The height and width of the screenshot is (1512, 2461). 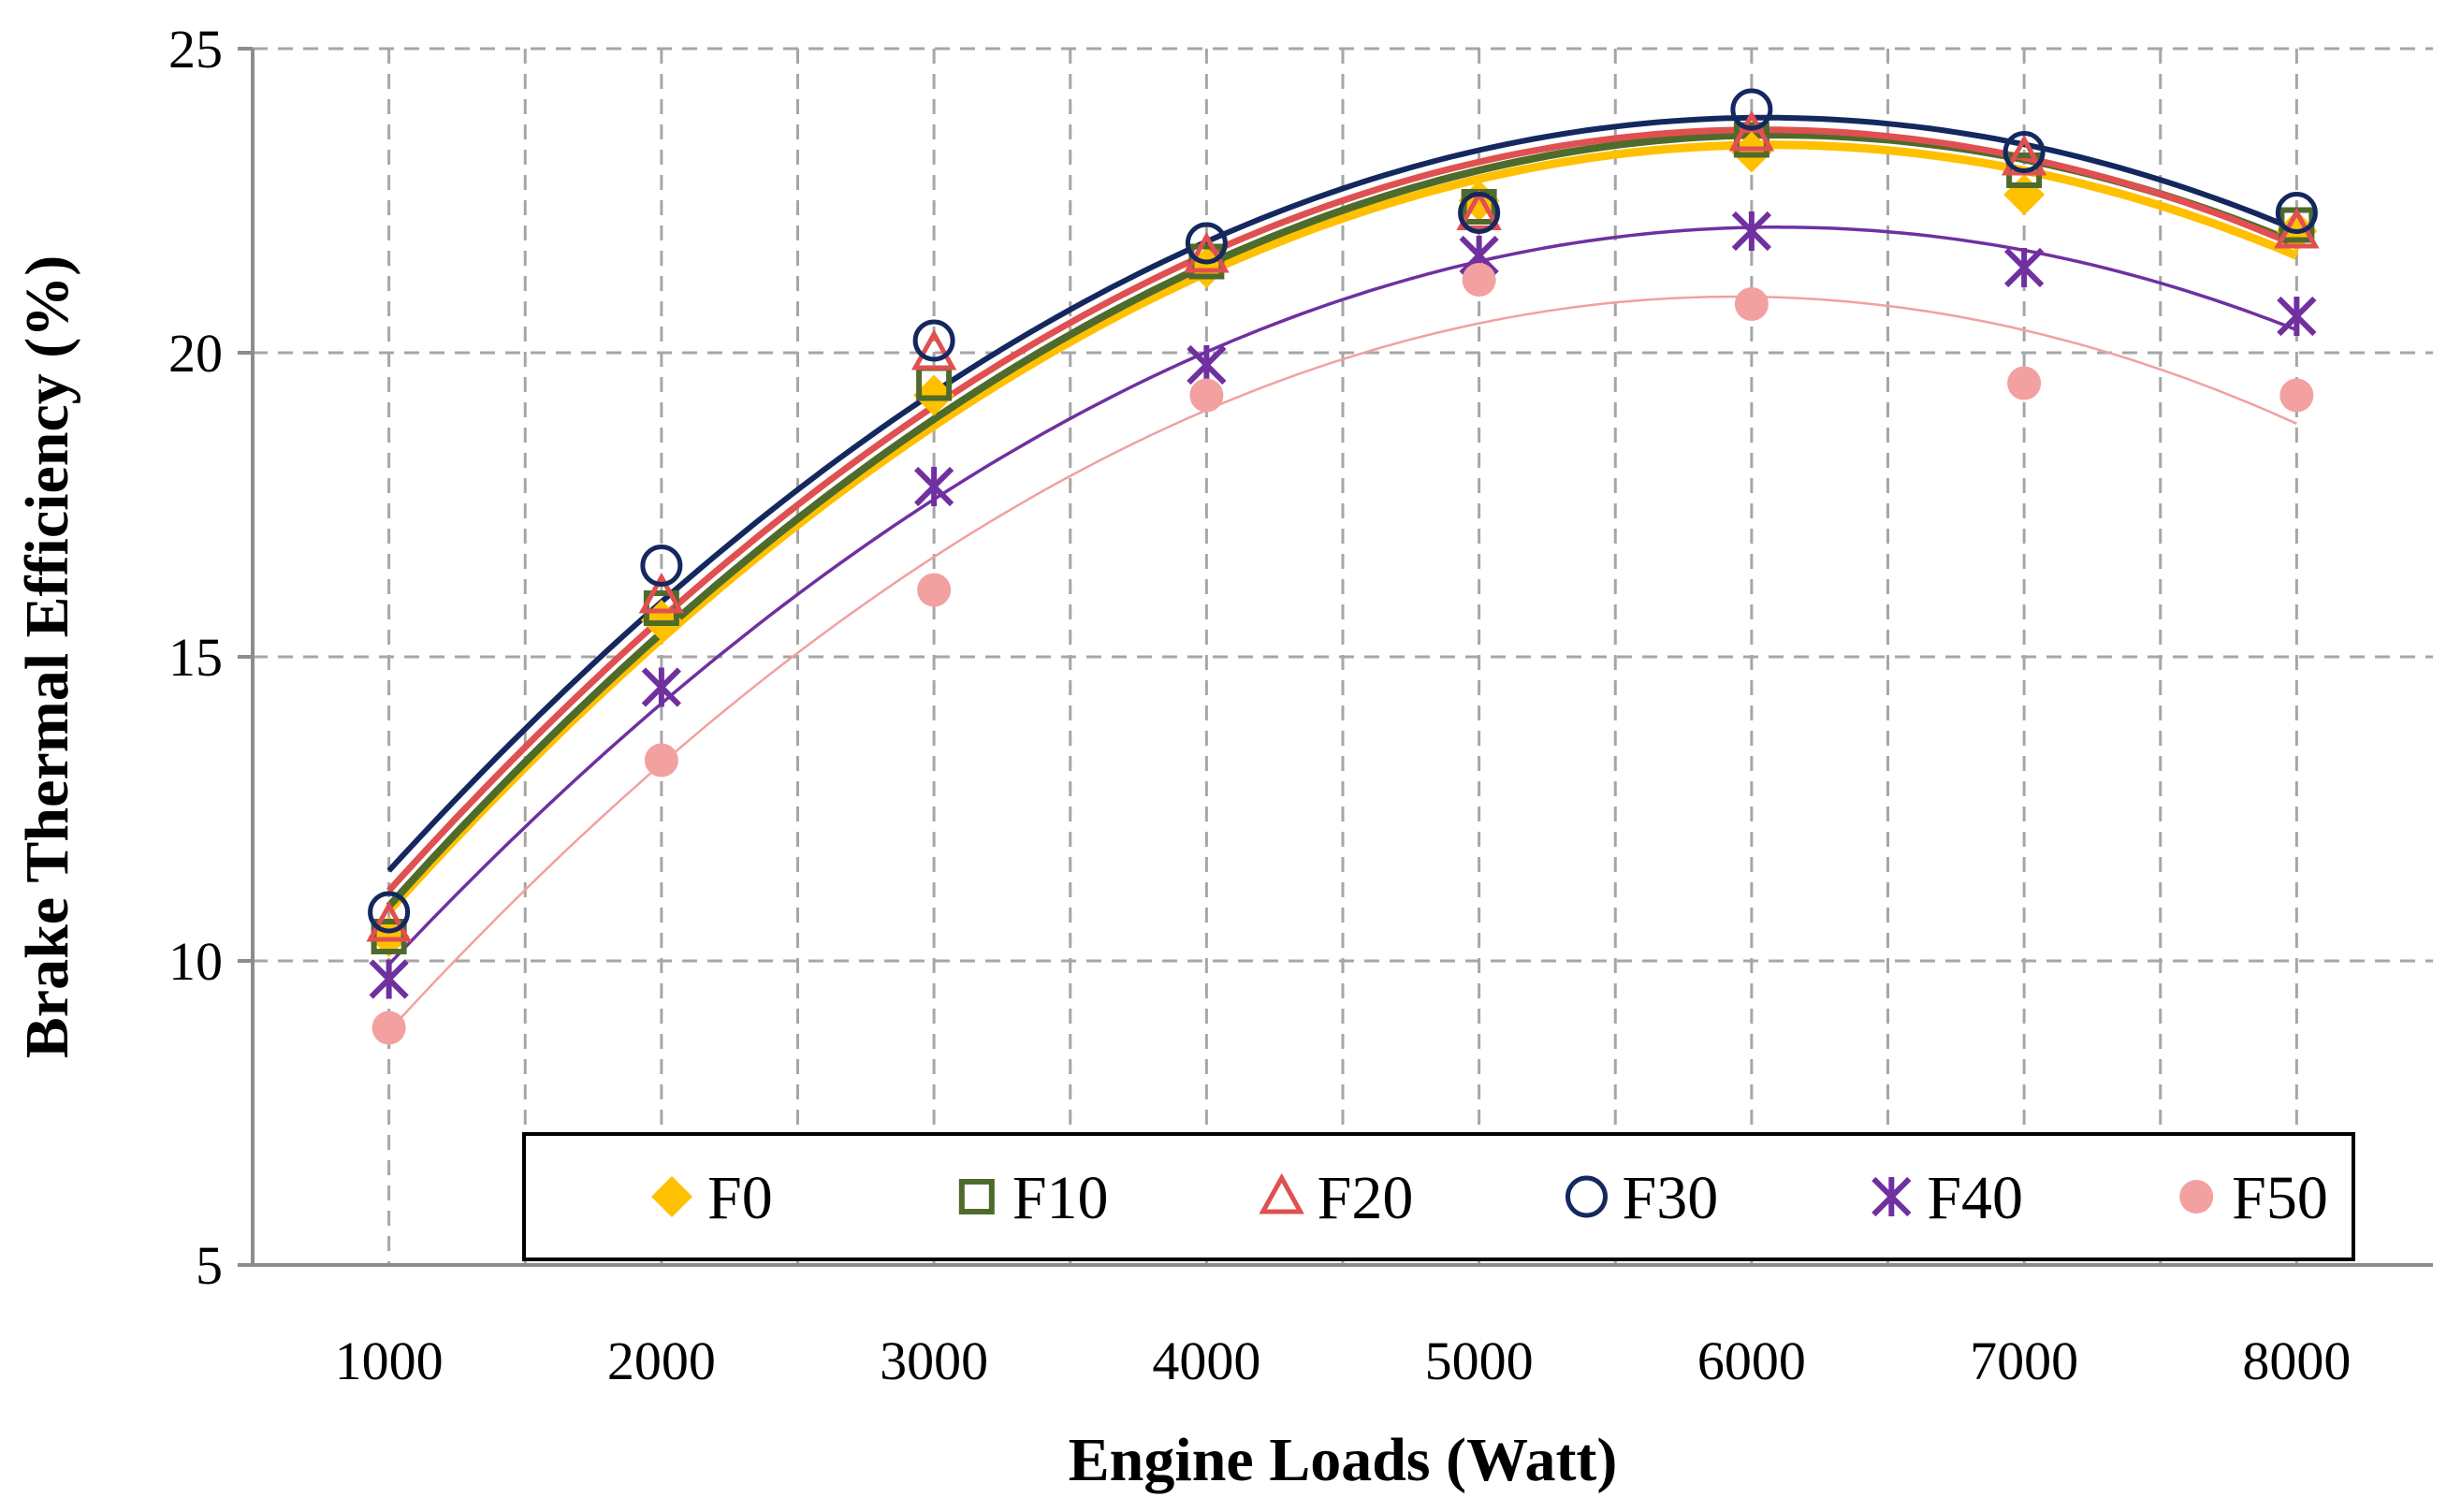 I want to click on legend-label-f0: F0, so click(x=740, y=1198).